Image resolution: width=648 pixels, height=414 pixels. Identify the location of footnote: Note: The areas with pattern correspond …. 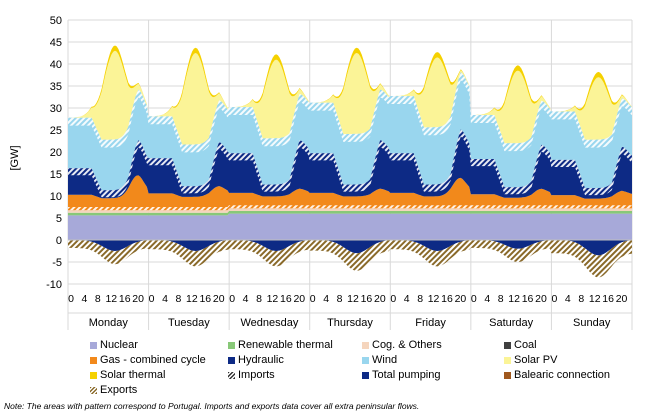
(212, 406).